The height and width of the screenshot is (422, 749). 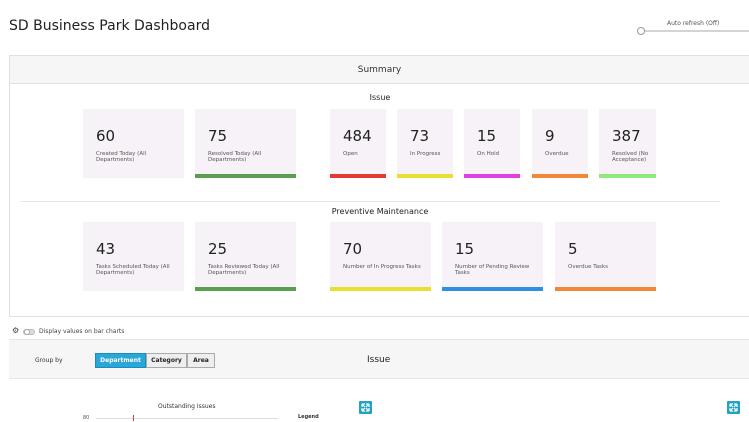 What do you see at coordinates (16, 330) in the screenshot?
I see `gear-icon: ⚙` at bounding box center [16, 330].